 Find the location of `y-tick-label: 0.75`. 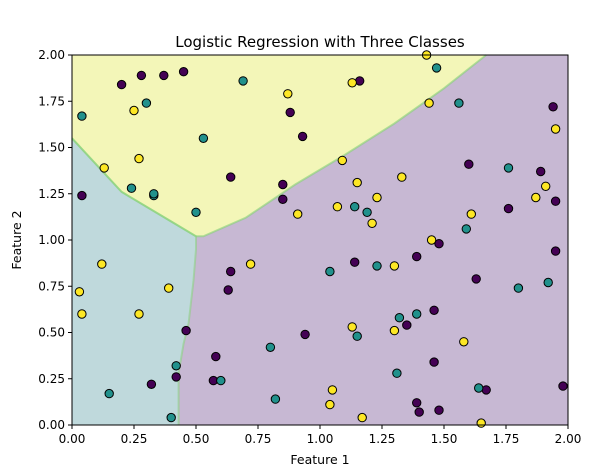

y-tick-label: 0.75 is located at coordinates (51, 286).